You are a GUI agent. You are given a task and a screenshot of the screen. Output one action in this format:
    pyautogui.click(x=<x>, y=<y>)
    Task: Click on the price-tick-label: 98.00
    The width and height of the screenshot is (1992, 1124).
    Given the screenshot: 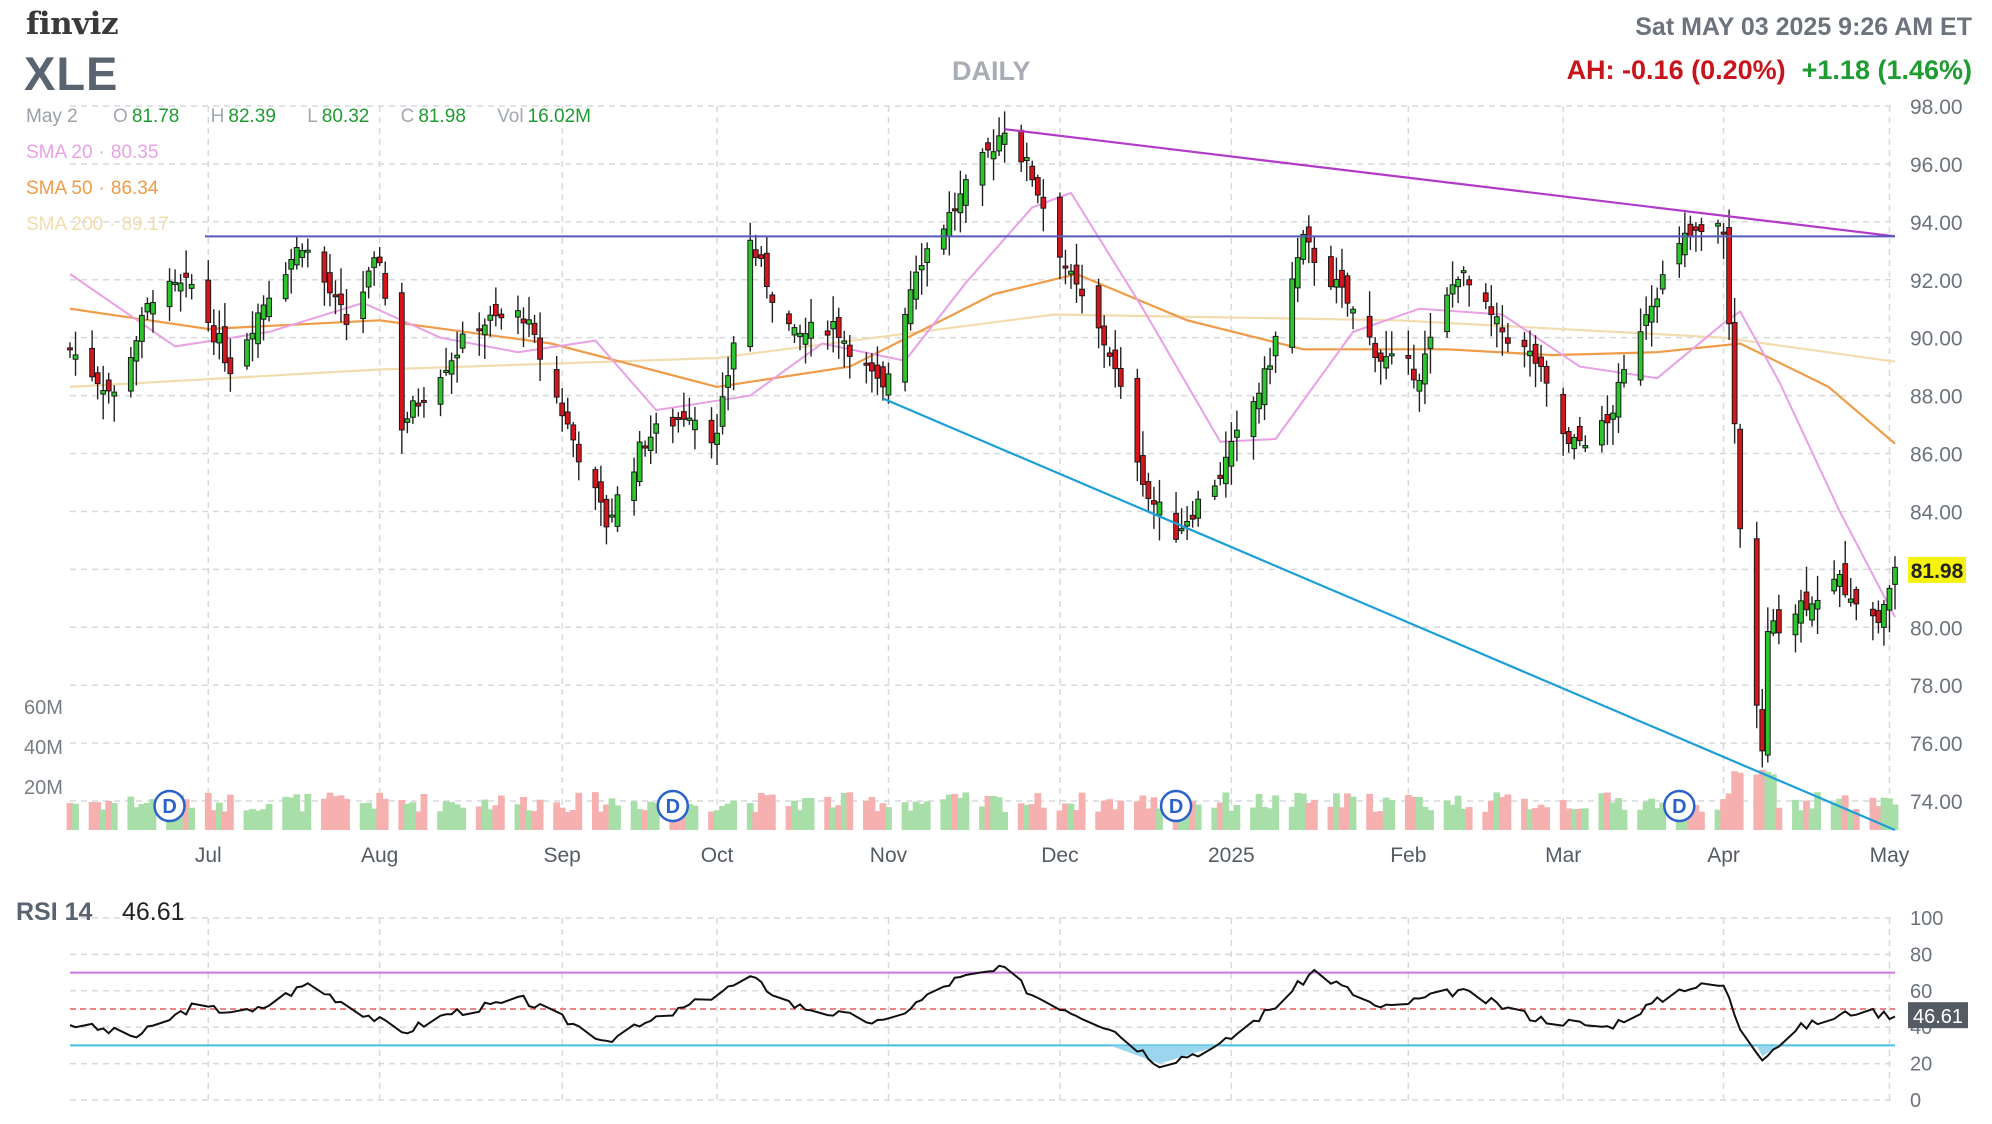 What is the action you would take?
    pyautogui.click(x=1936, y=107)
    